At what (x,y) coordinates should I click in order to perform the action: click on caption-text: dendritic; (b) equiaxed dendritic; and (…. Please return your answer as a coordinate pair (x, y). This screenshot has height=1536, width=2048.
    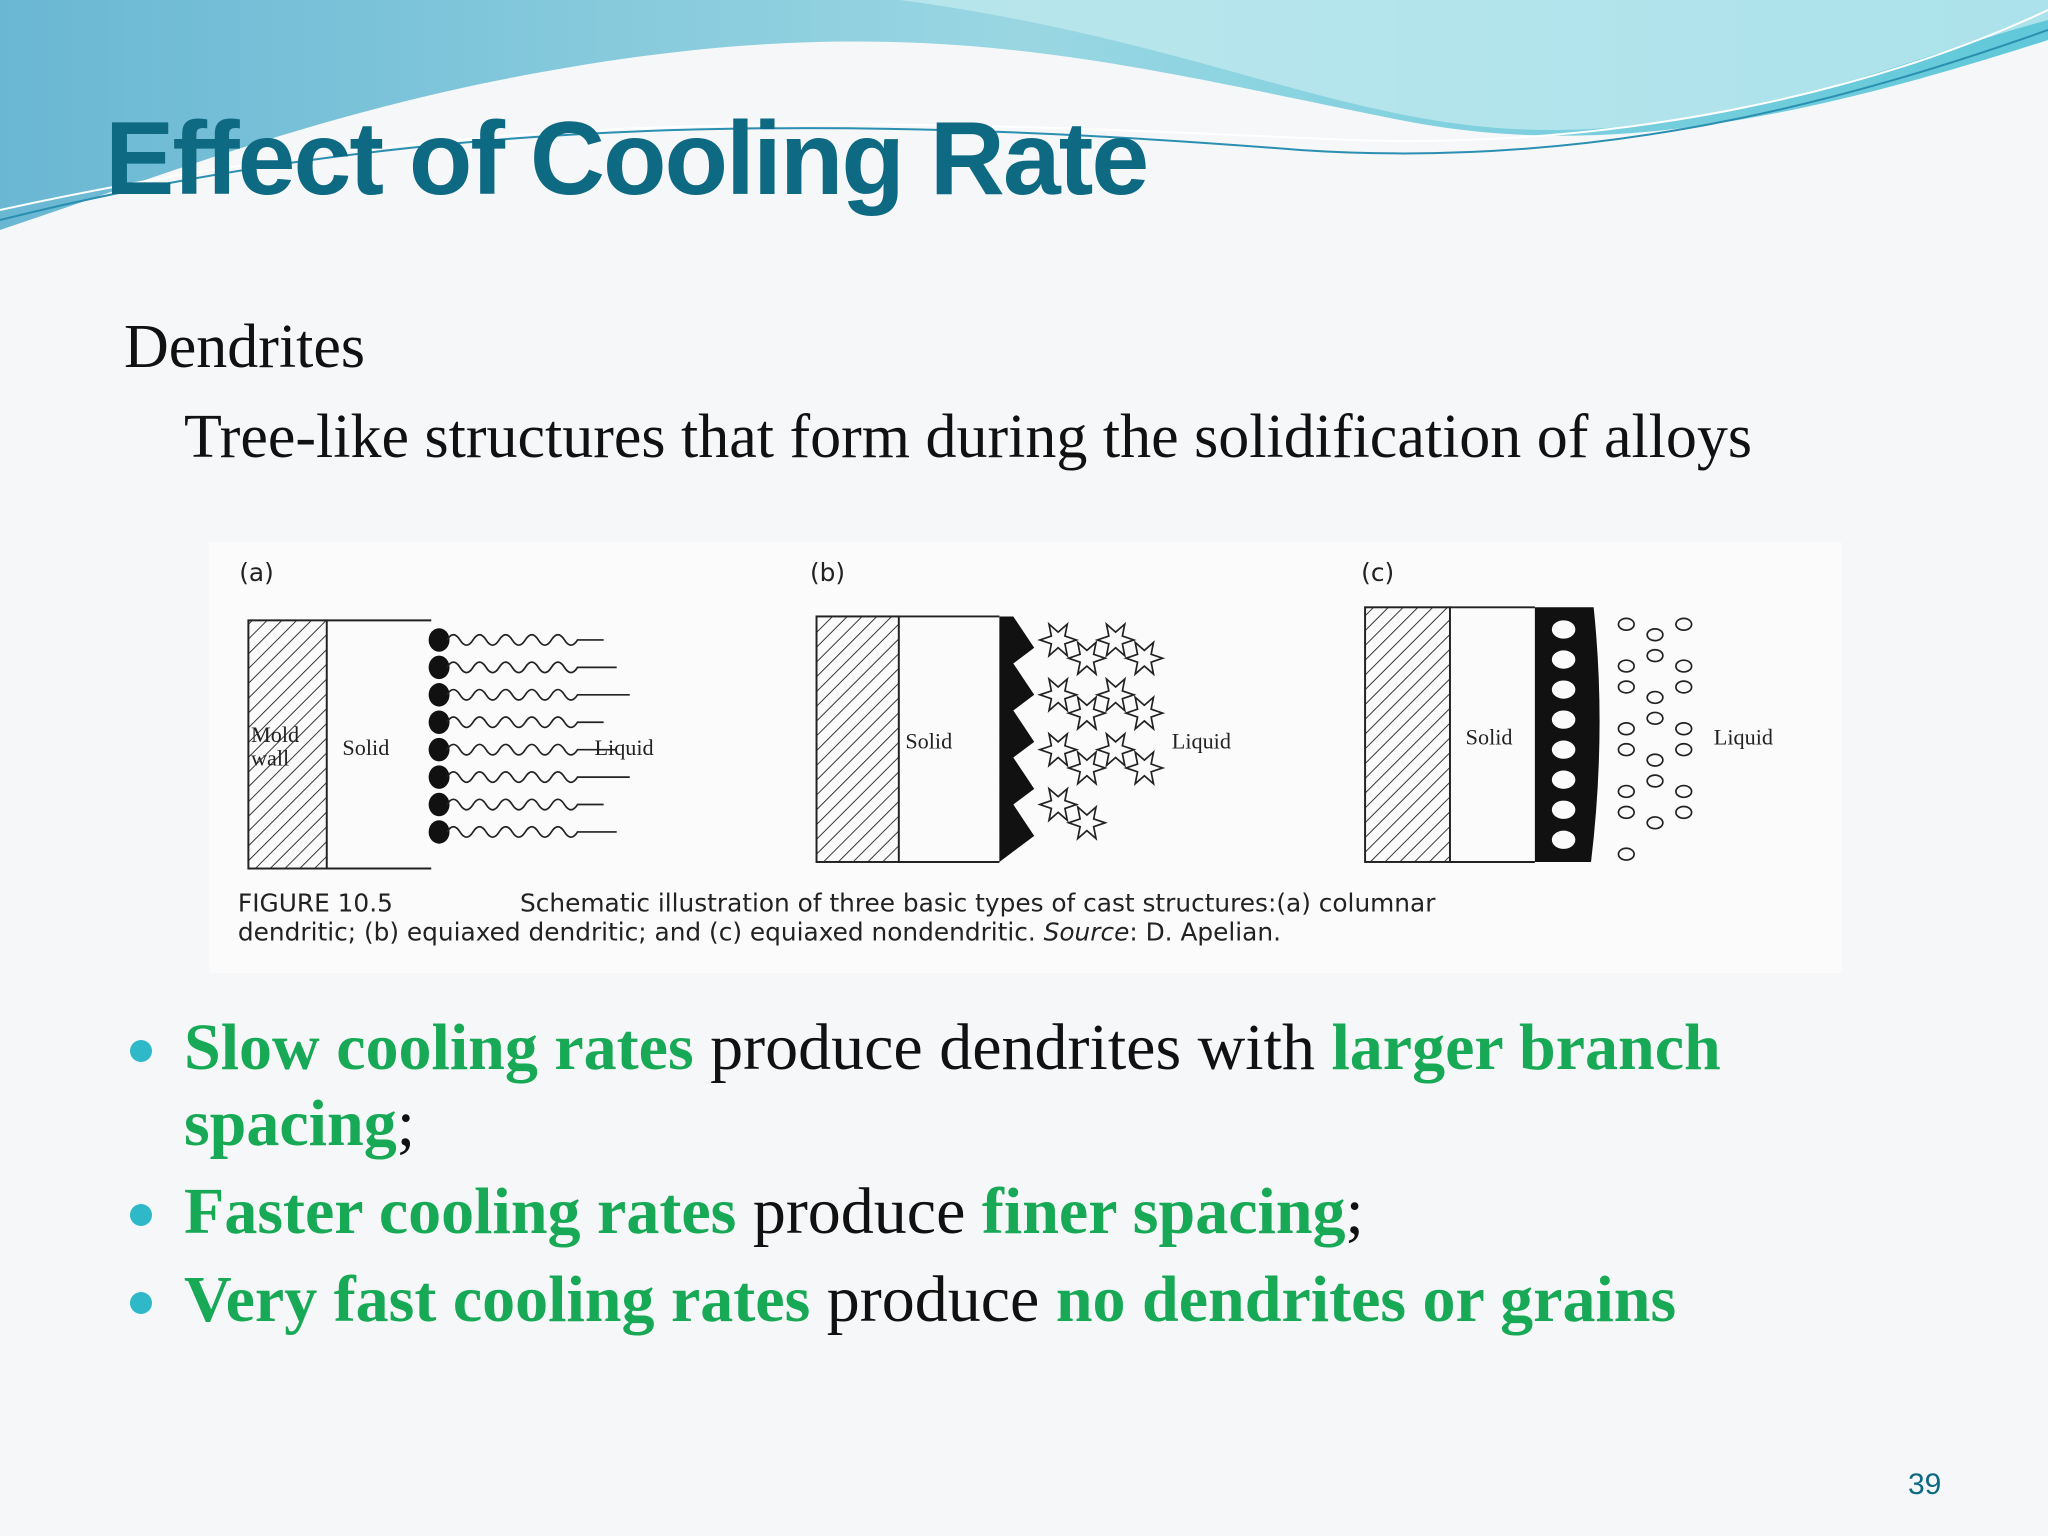
    Looking at the image, I should click on (637, 931).